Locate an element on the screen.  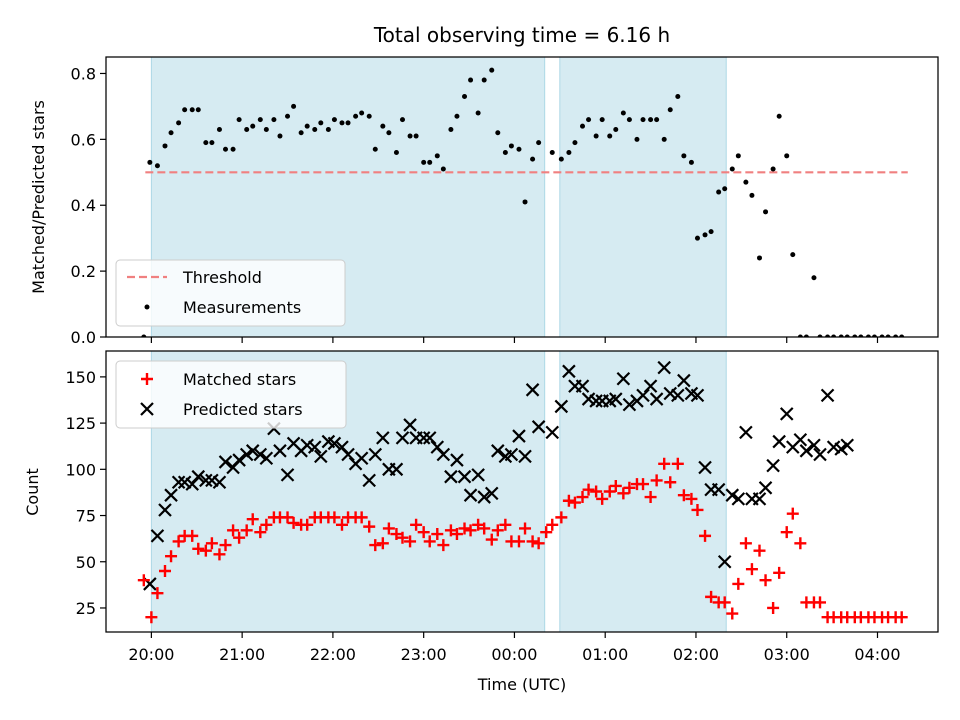
count-ytick-label: 100 is located at coordinates (80, 469).